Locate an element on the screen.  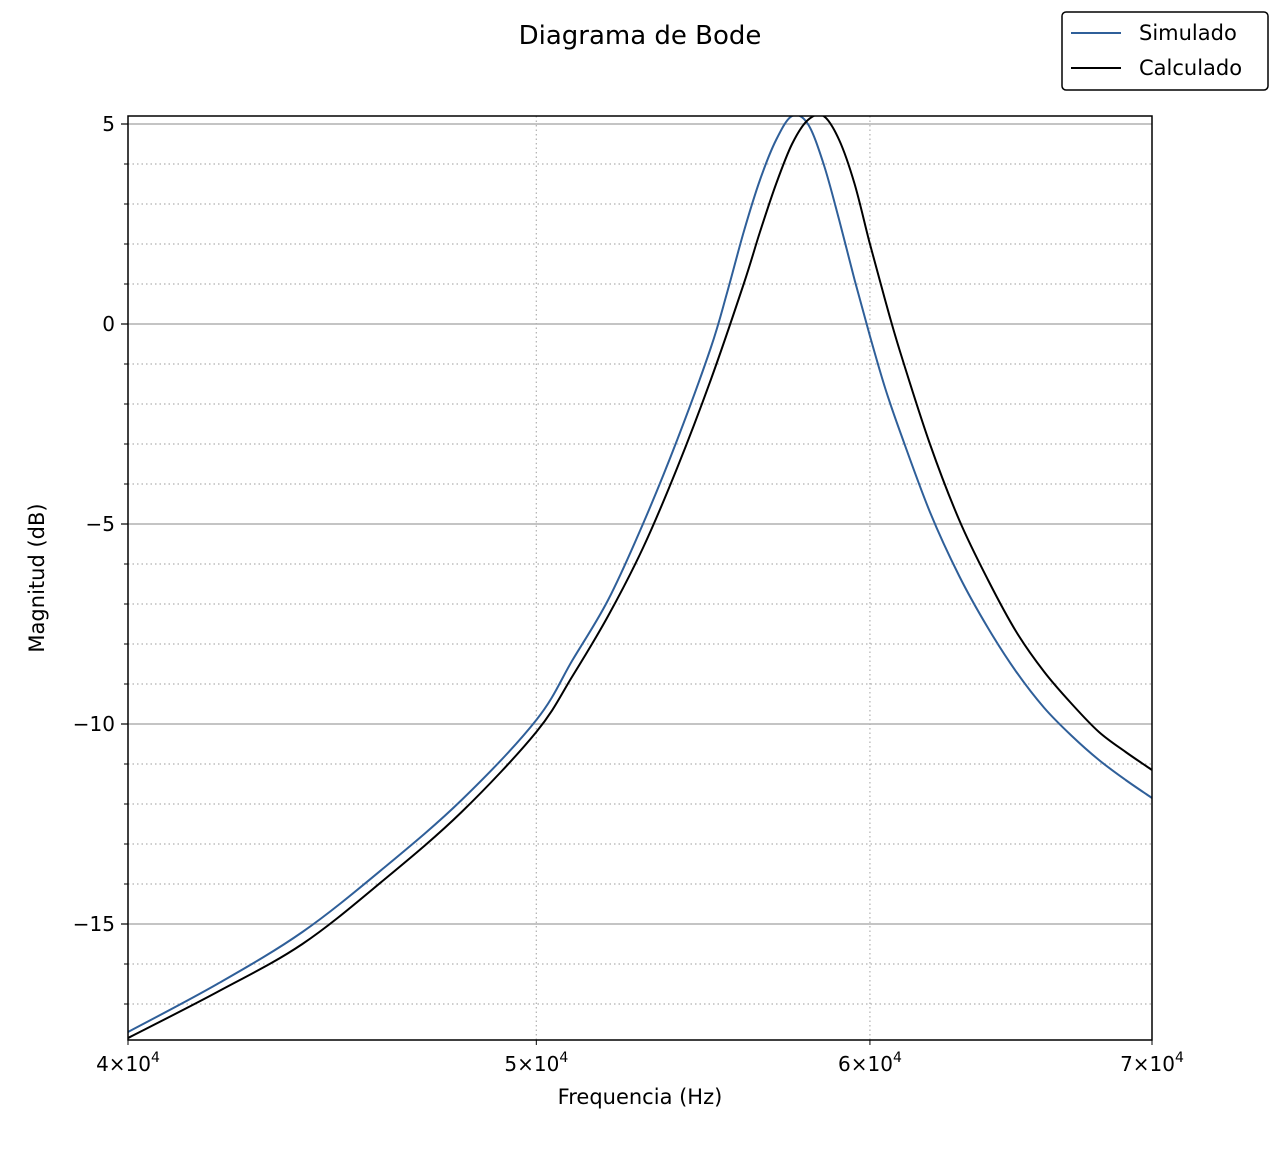
legend-label-calculado: Calculado is located at coordinates (1190, 68).